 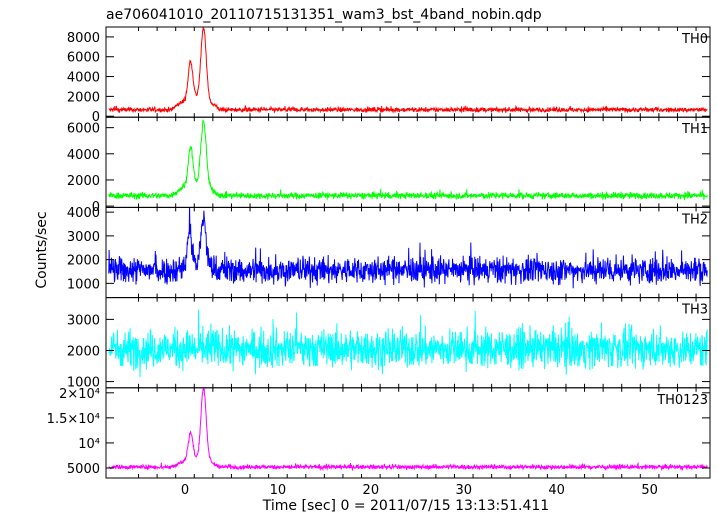 I want to click on x-axis-label: Time [sec] 0 = 2011/07/15 13:13:51.411, so click(x=405, y=506).